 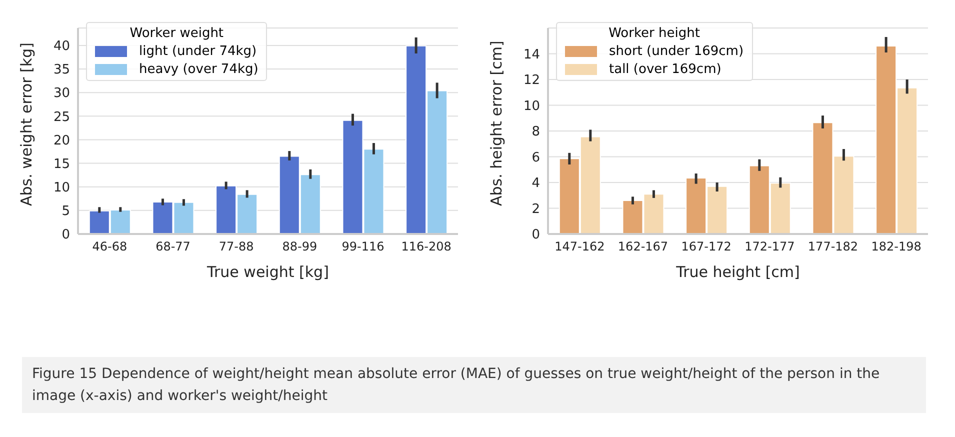 What do you see at coordinates (737, 272) in the screenshot?
I see `x-axis-title: True height [cm]` at bounding box center [737, 272].